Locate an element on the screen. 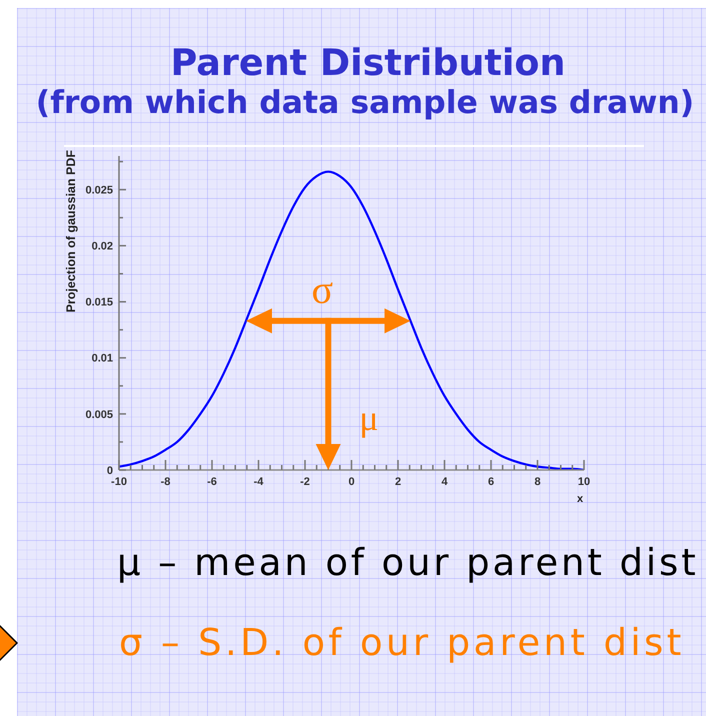 The image size is (706, 716). x-axis-title: x is located at coordinates (580, 499).